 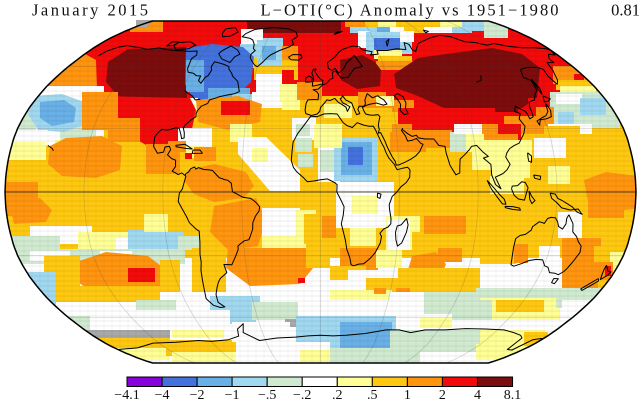 I want to click on svg-text: 4, so click(x=477, y=395).